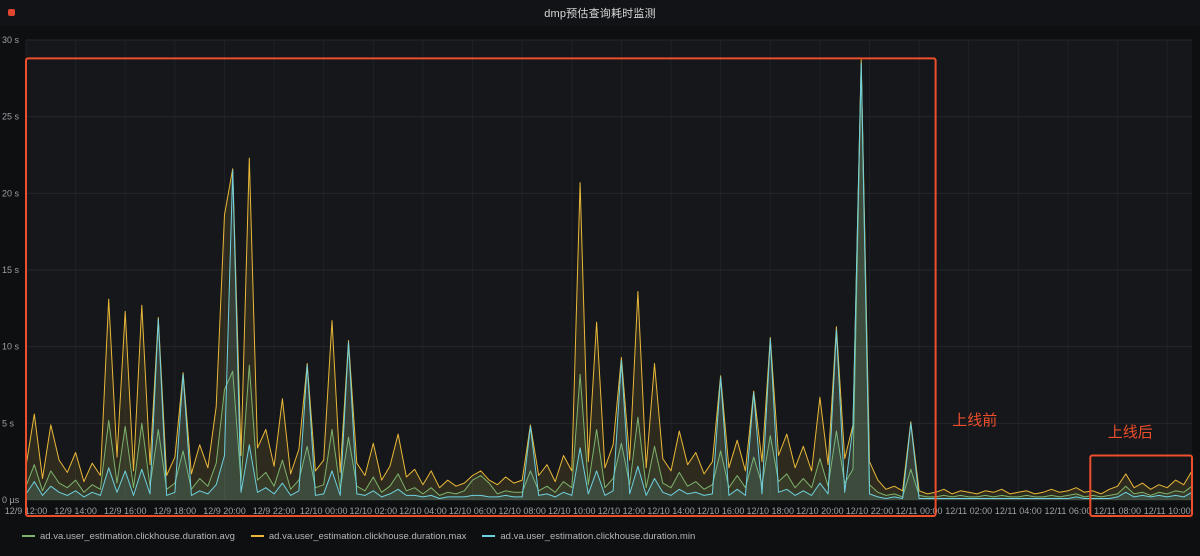 The height and width of the screenshot is (556, 1200). Describe the element at coordinates (671, 511) in the screenshot. I see `x-tick-label: 12/10 14:00` at that location.